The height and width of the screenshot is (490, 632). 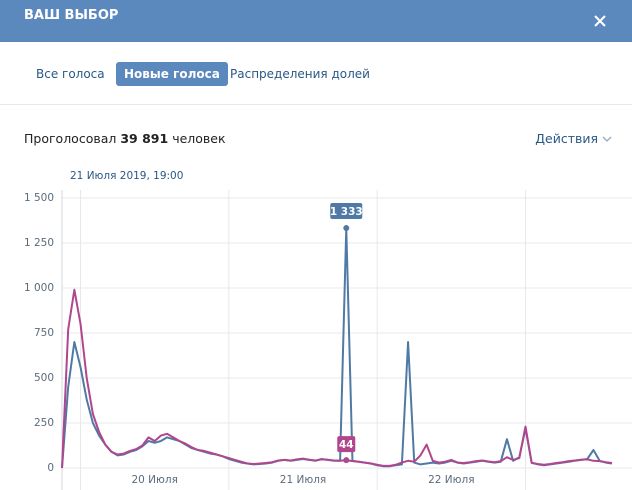 I want to click on actions: Действия, so click(x=573, y=138).